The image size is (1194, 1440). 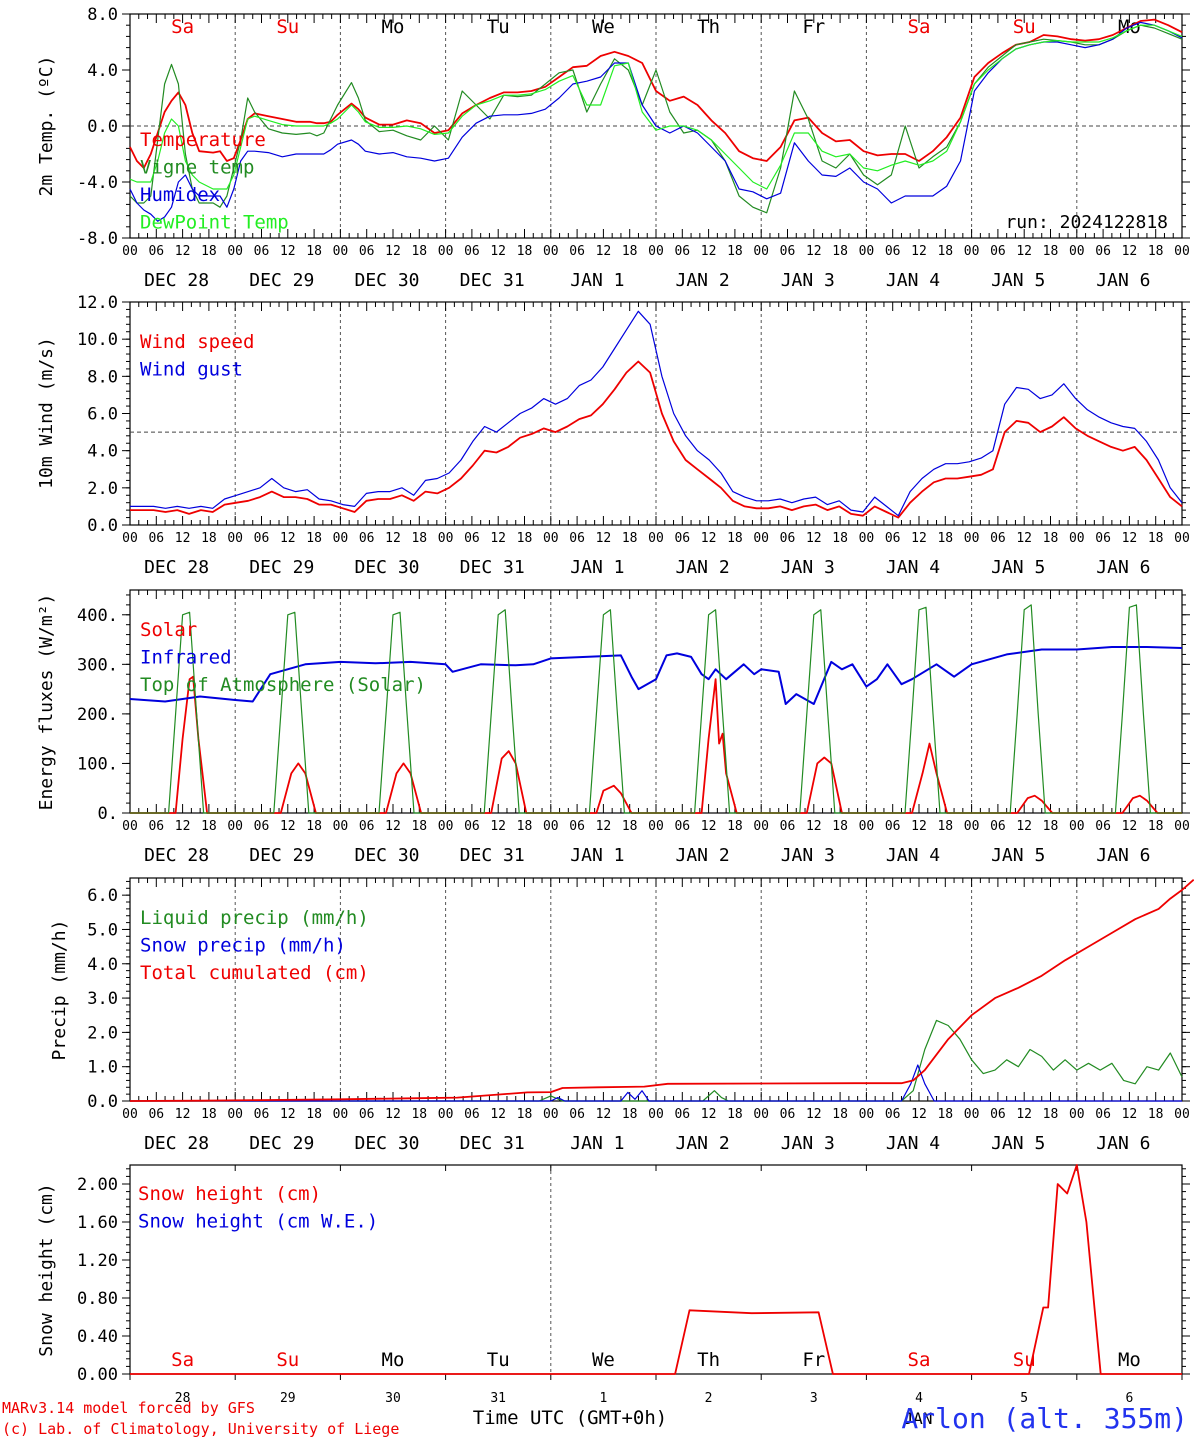 What do you see at coordinates (102, 526) in the screenshot?
I see `y-tick-label: 0.0` at bounding box center [102, 526].